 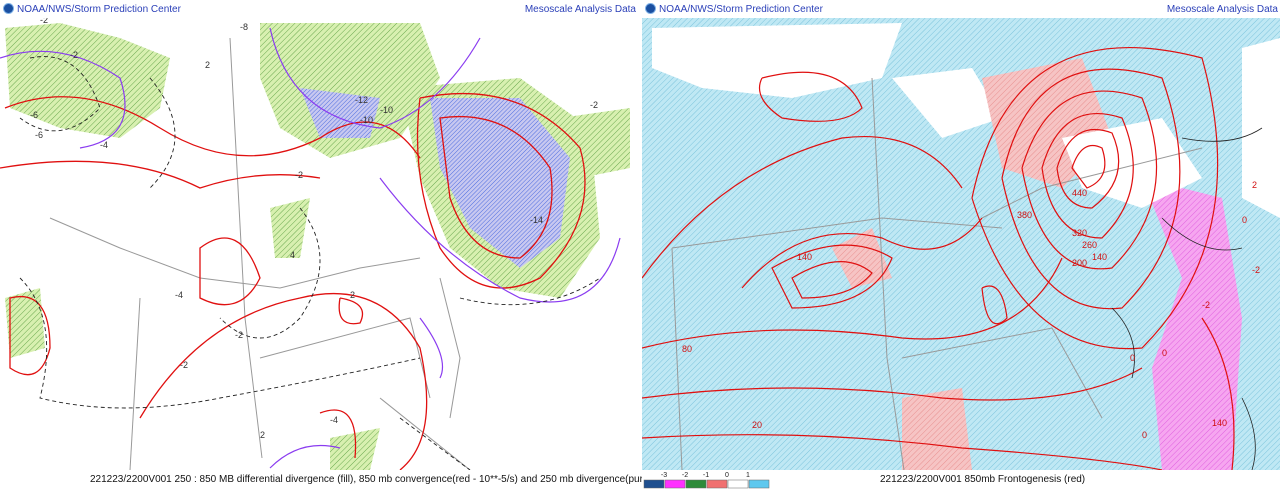 I want to click on black-contours, so click(x=1187, y=298).